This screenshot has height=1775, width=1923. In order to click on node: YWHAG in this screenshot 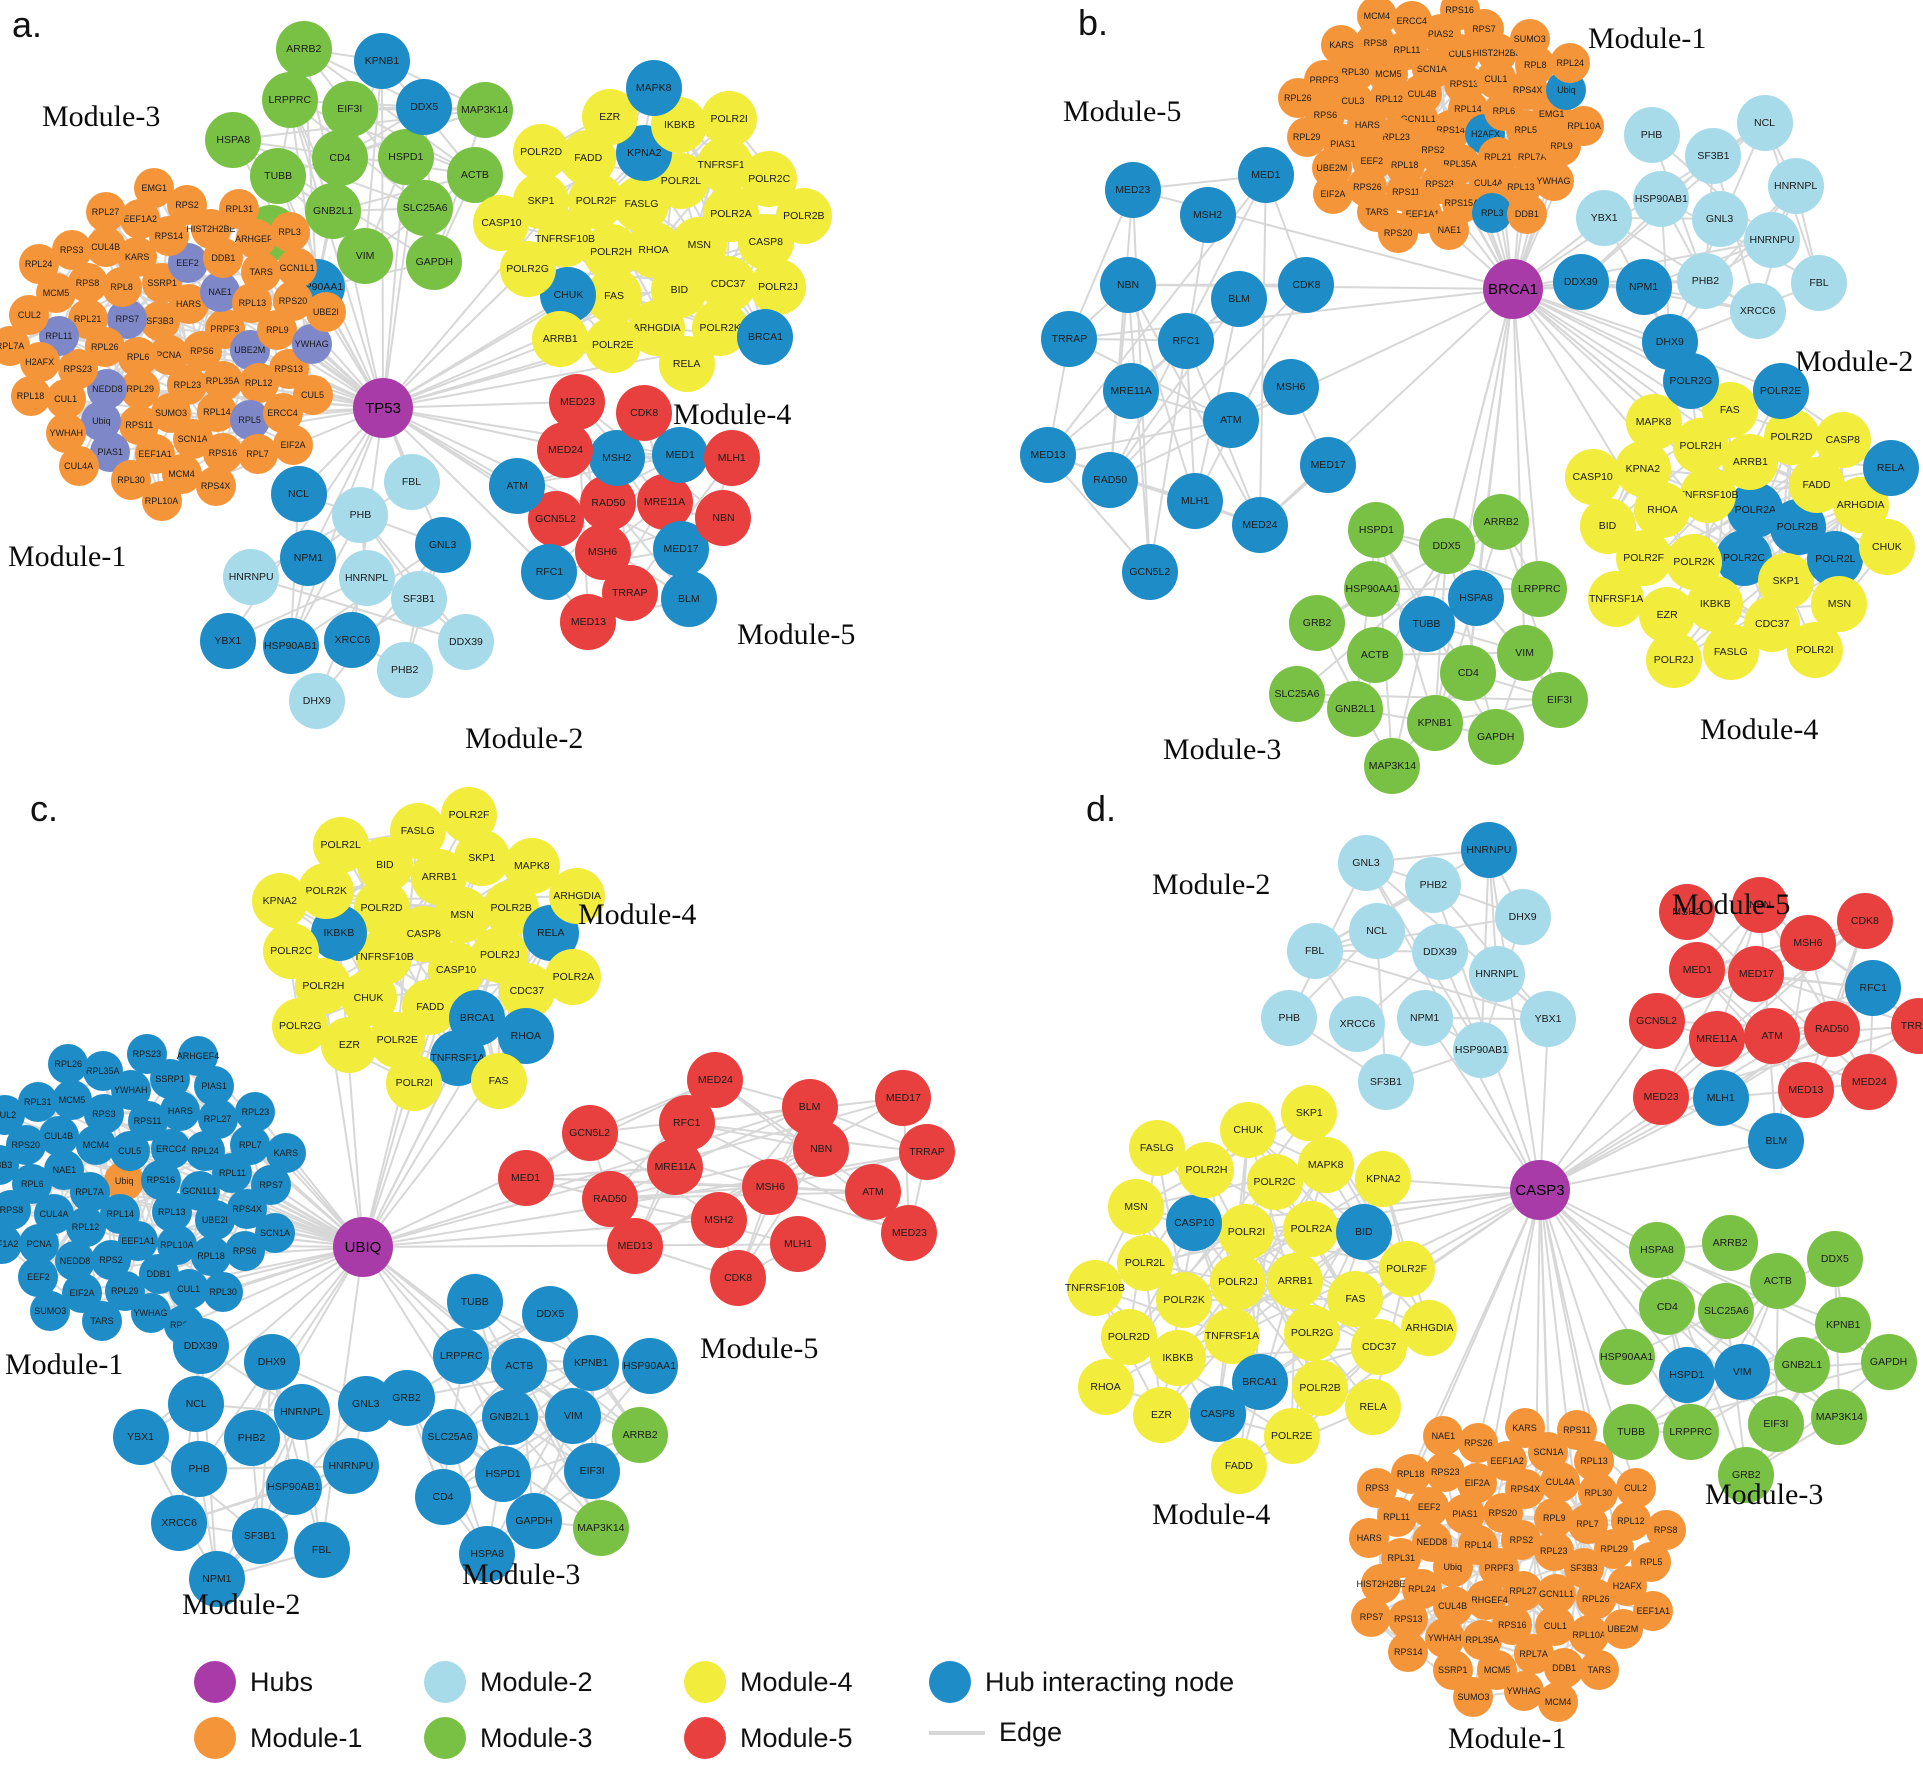, I will do `click(1553, 181)`.